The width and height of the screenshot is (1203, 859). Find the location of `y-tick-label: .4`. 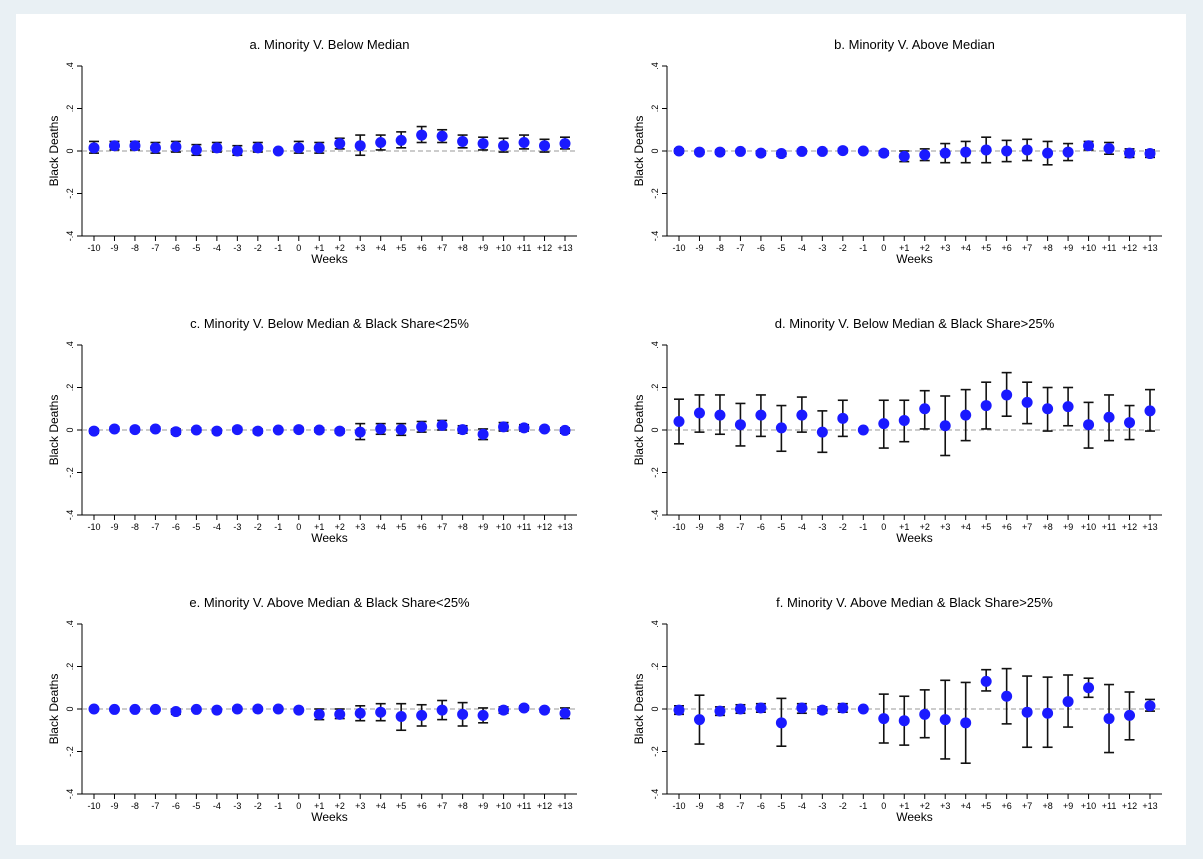

y-tick-label: .4 is located at coordinates (655, 66).